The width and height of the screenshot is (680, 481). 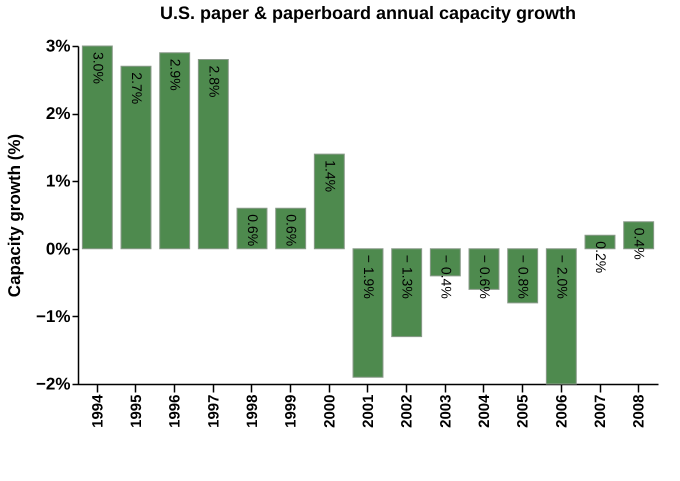 What do you see at coordinates (58, 181) in the screenshot?
I see `y-tick-label: 1%` at bounding box center [58, 181].